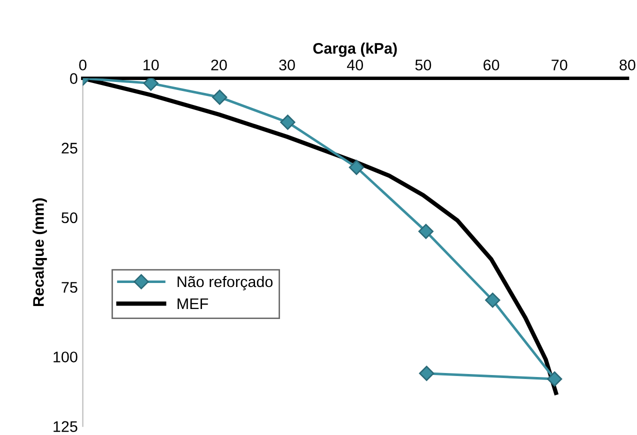 This screenshot has height=435, width=637. Describe the element at coordinates (492, 65) in the screenshot. I see `x-tick-label: 60` at that location.